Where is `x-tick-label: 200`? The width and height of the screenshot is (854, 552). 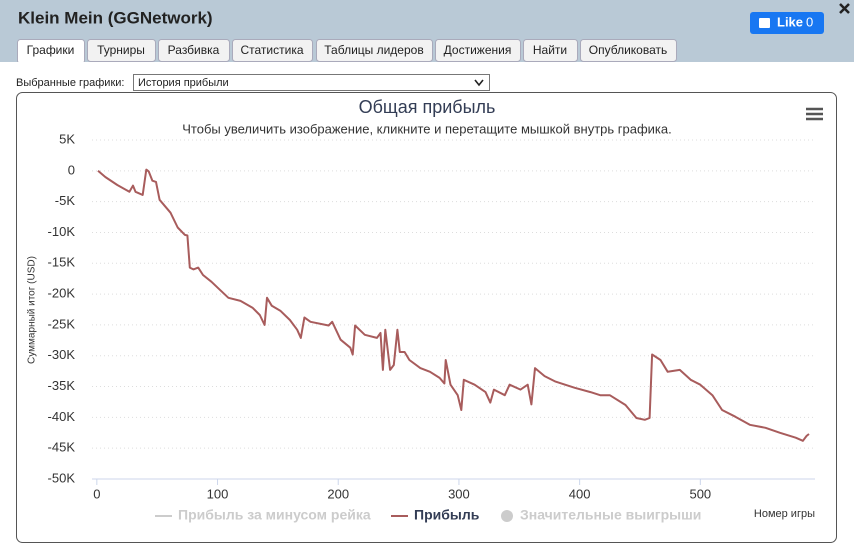 x-tick-label: 200 is located at coordinates (338, 493).